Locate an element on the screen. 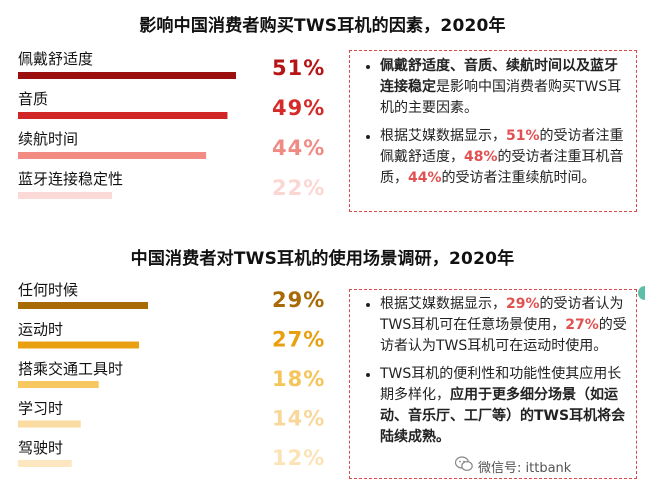  highlight-value: 48% is located at coordinates (481, 157).